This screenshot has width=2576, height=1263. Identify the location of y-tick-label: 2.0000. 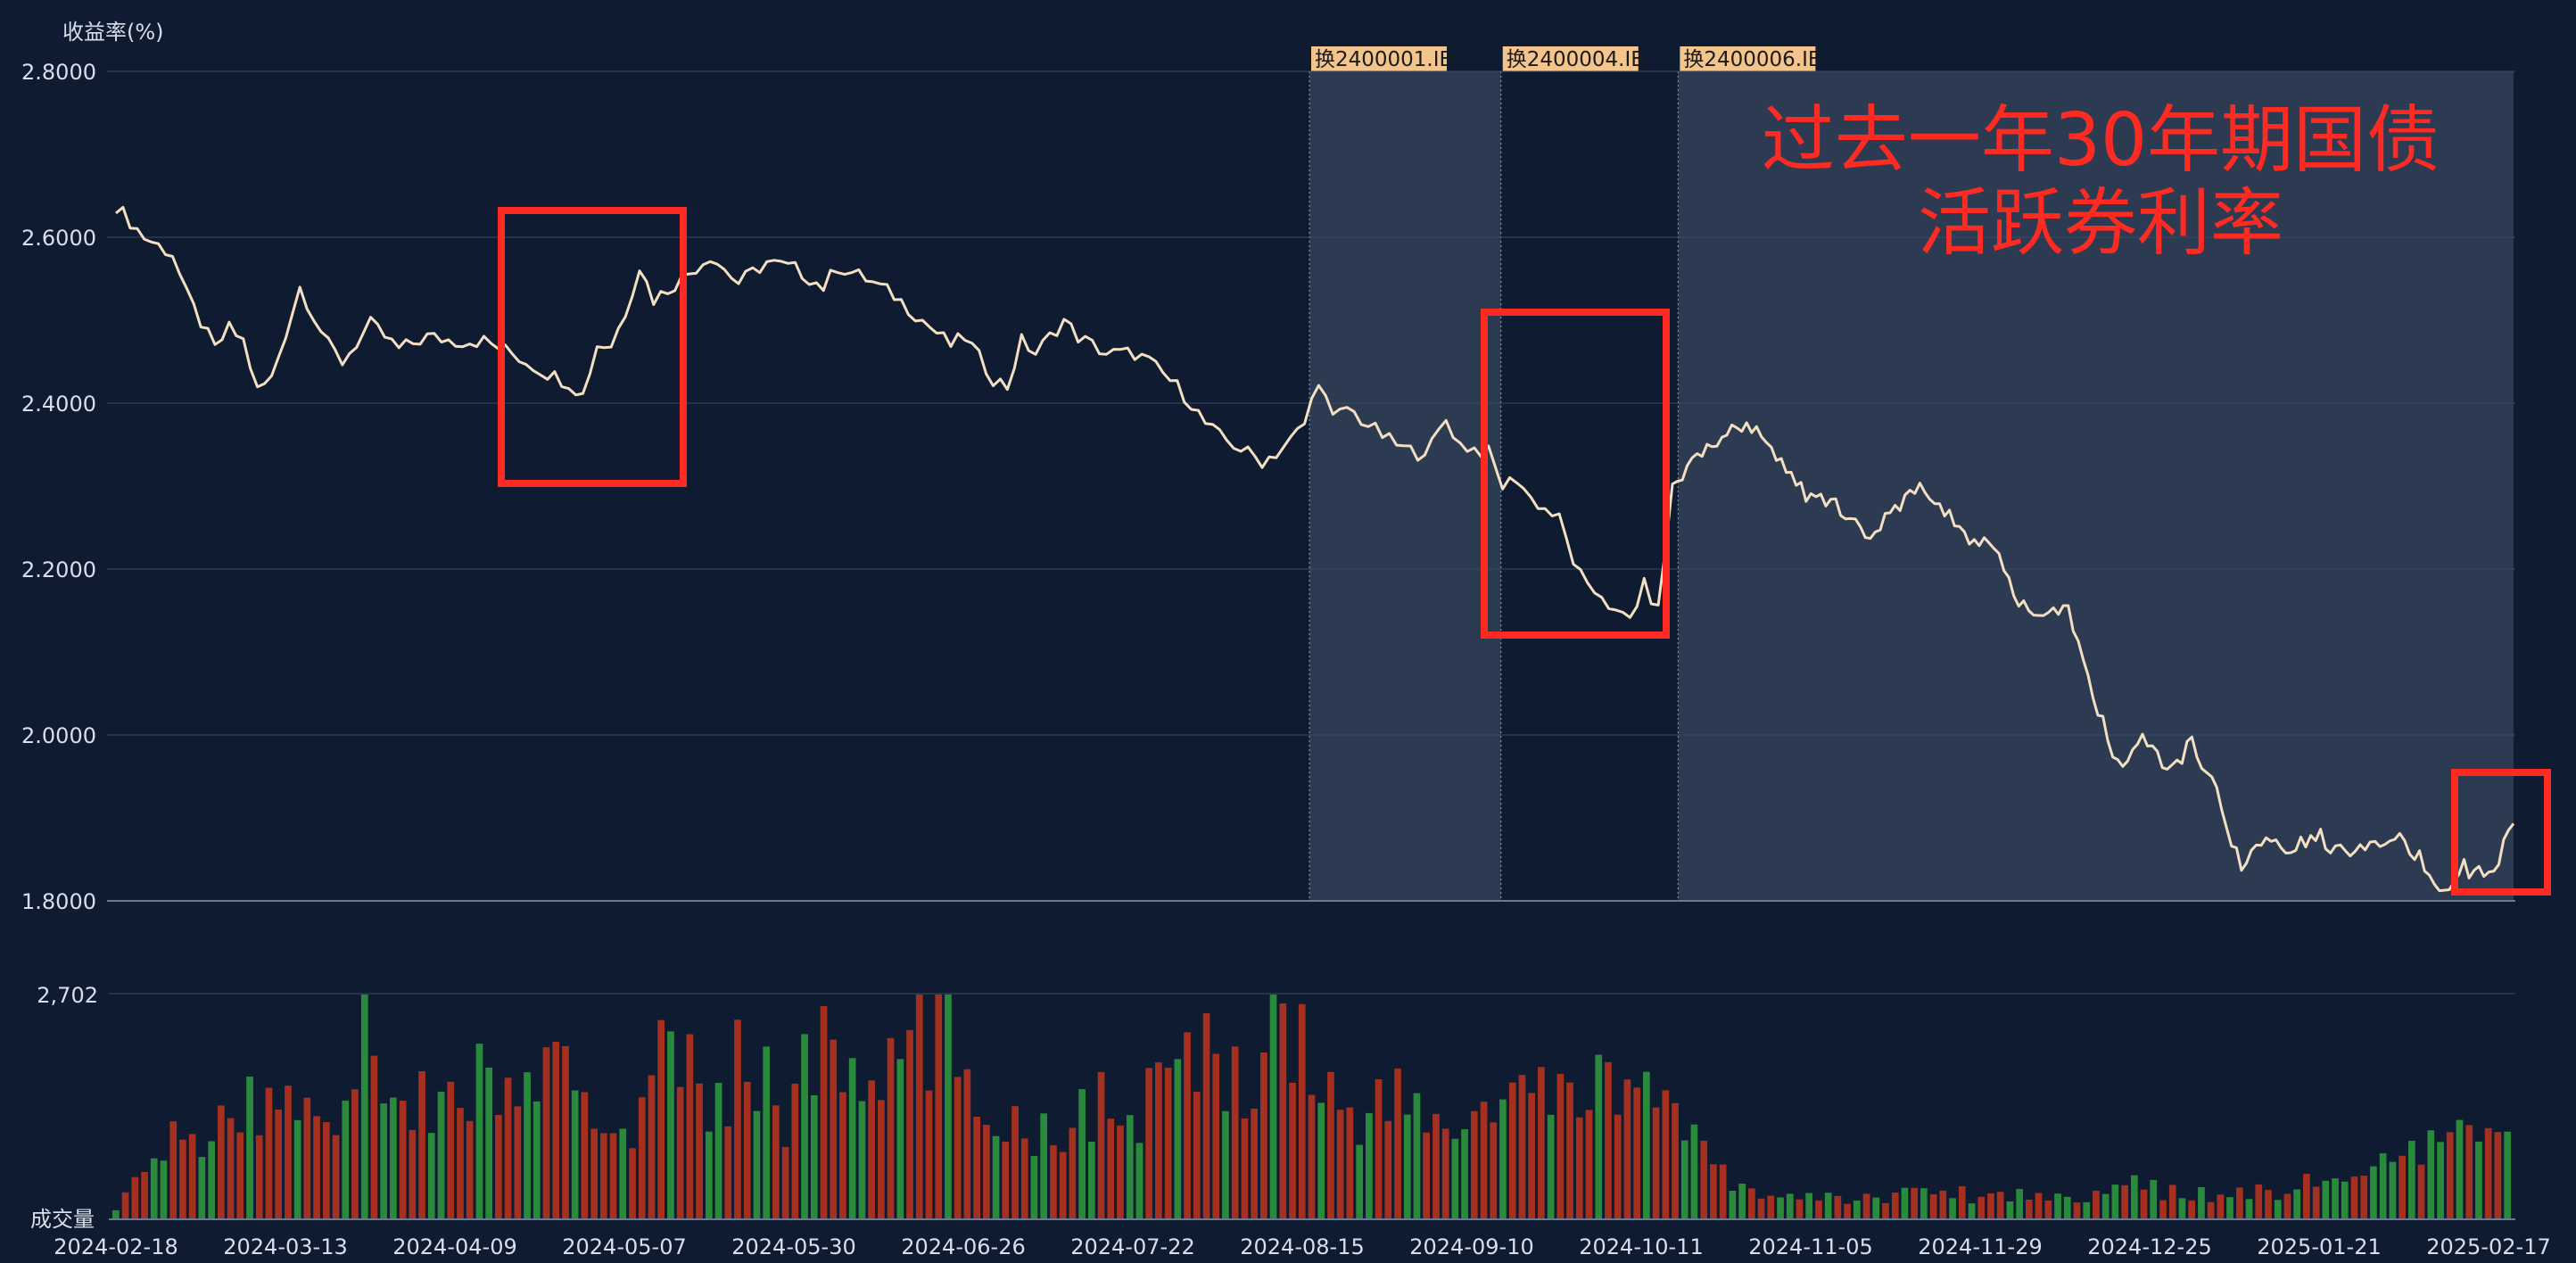
(59, 735).